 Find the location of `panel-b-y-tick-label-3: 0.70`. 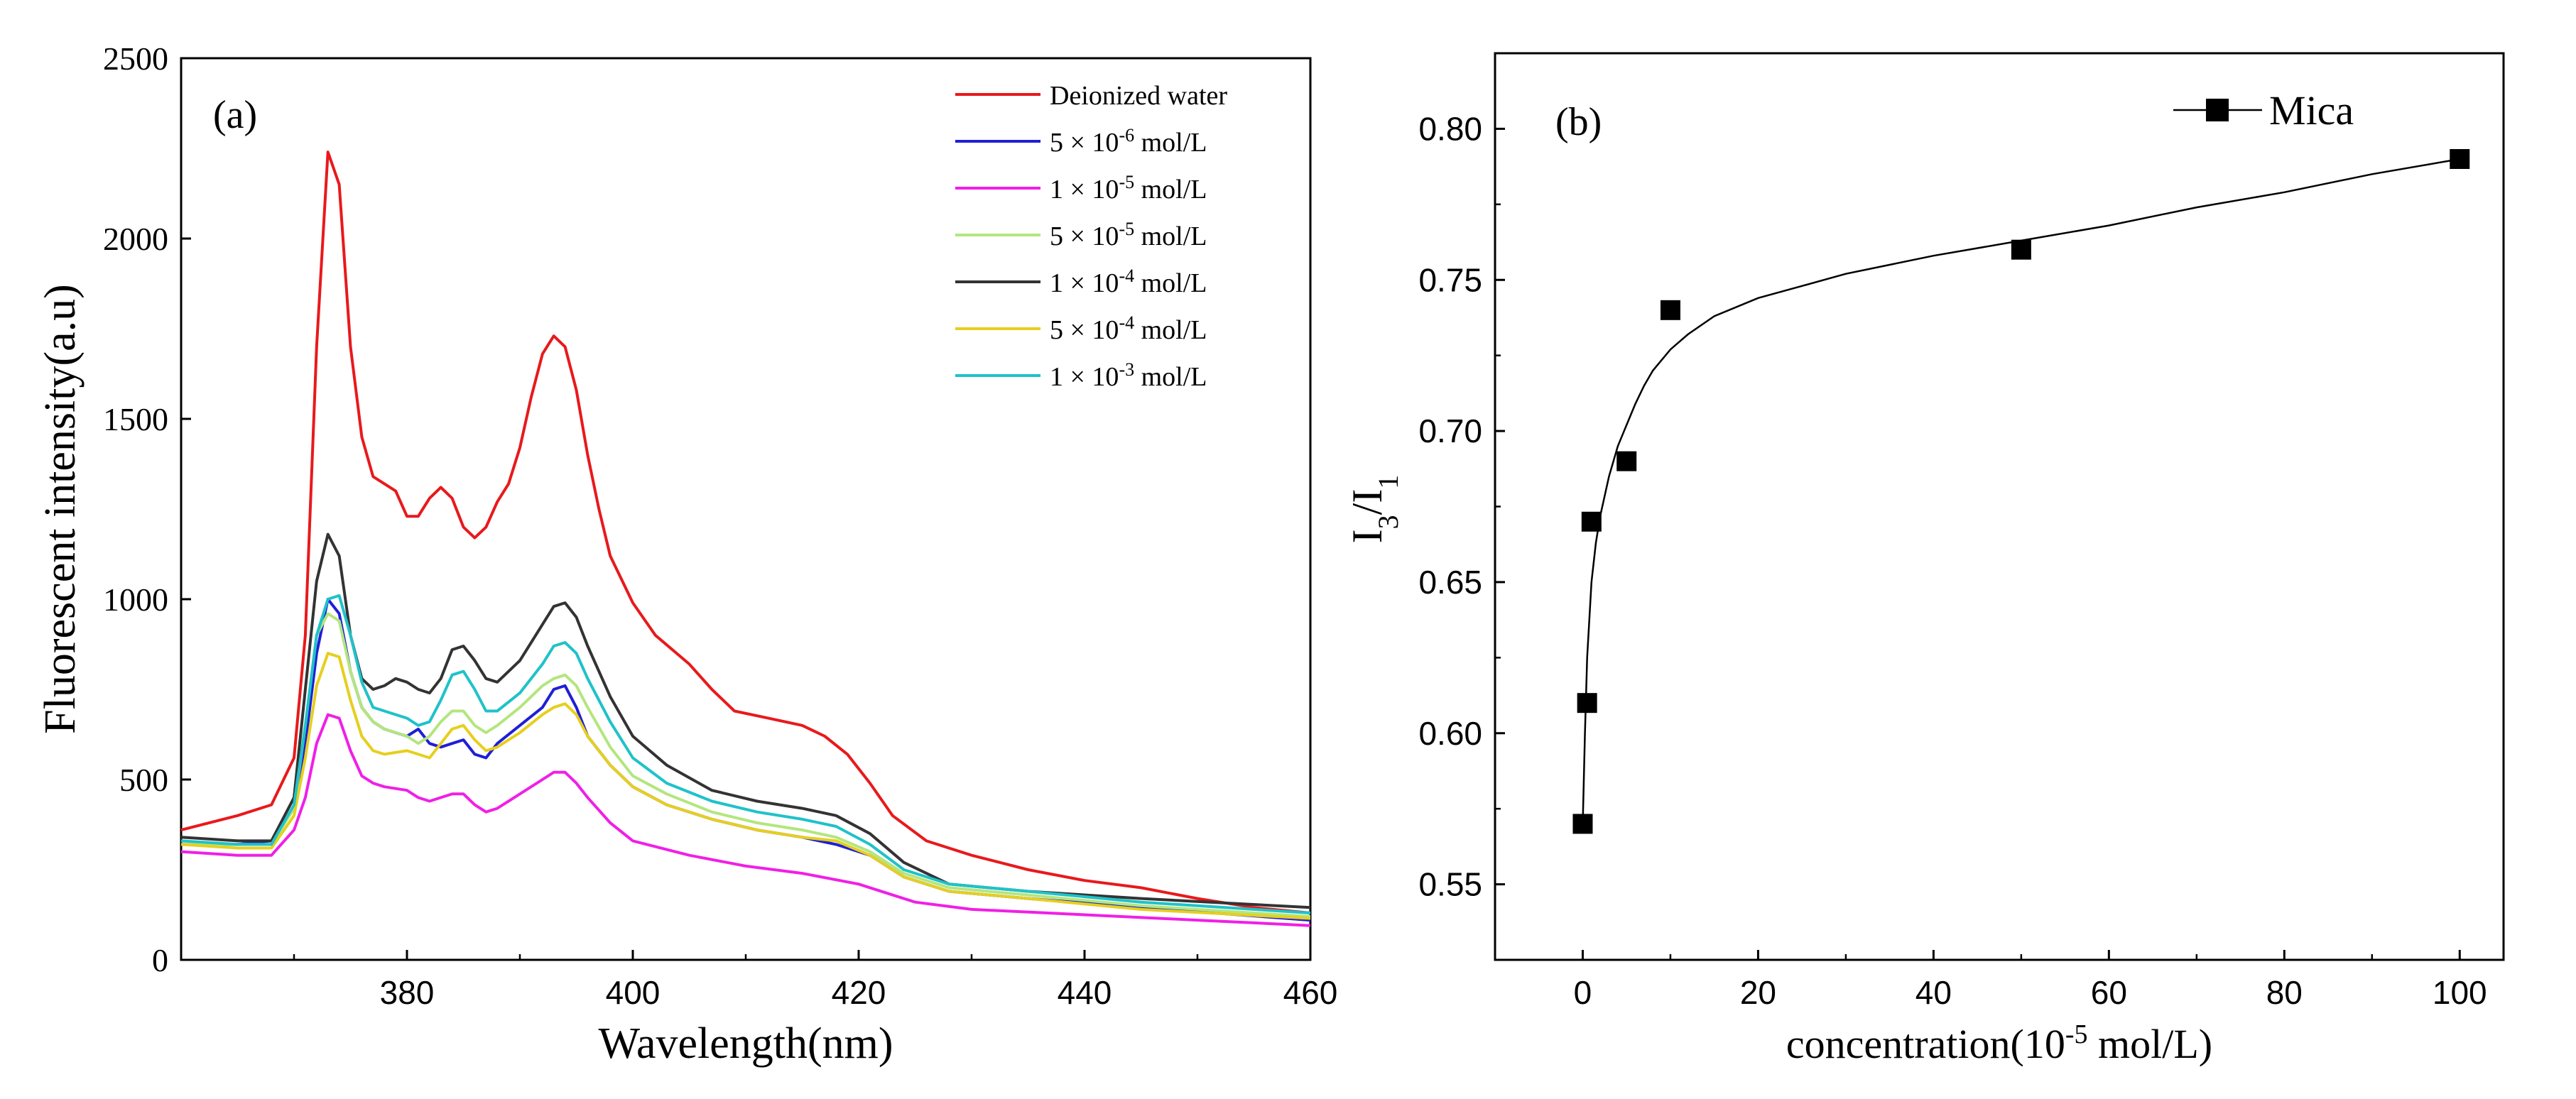

panel-b-y-tick-label-3: 0.70 is located at coordinates (1450, 430).